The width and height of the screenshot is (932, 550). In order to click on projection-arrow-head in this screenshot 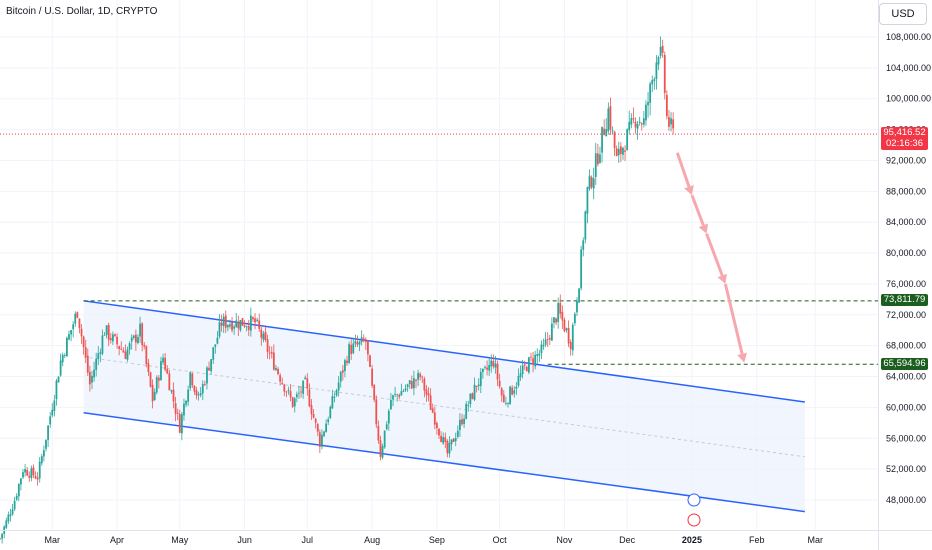, I will do `click(703, 228)`.